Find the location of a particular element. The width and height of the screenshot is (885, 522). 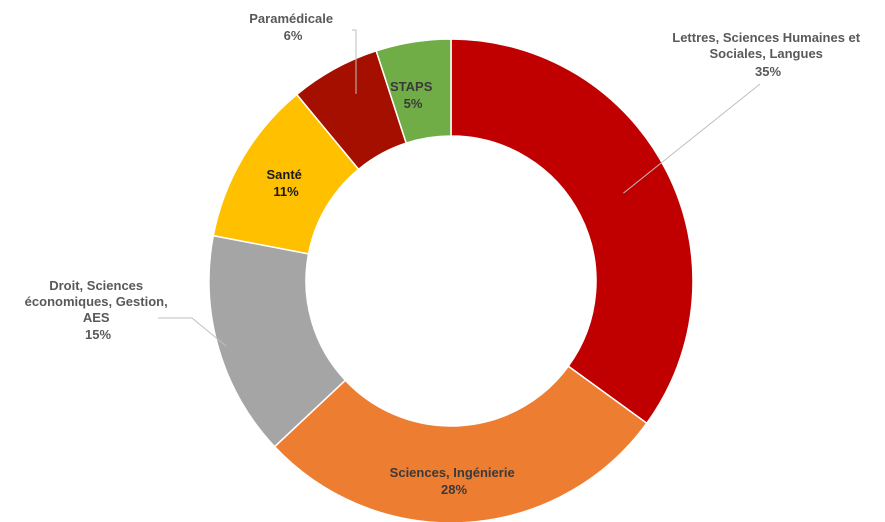

donut-slice-staps is located at coordinates (413, 91).